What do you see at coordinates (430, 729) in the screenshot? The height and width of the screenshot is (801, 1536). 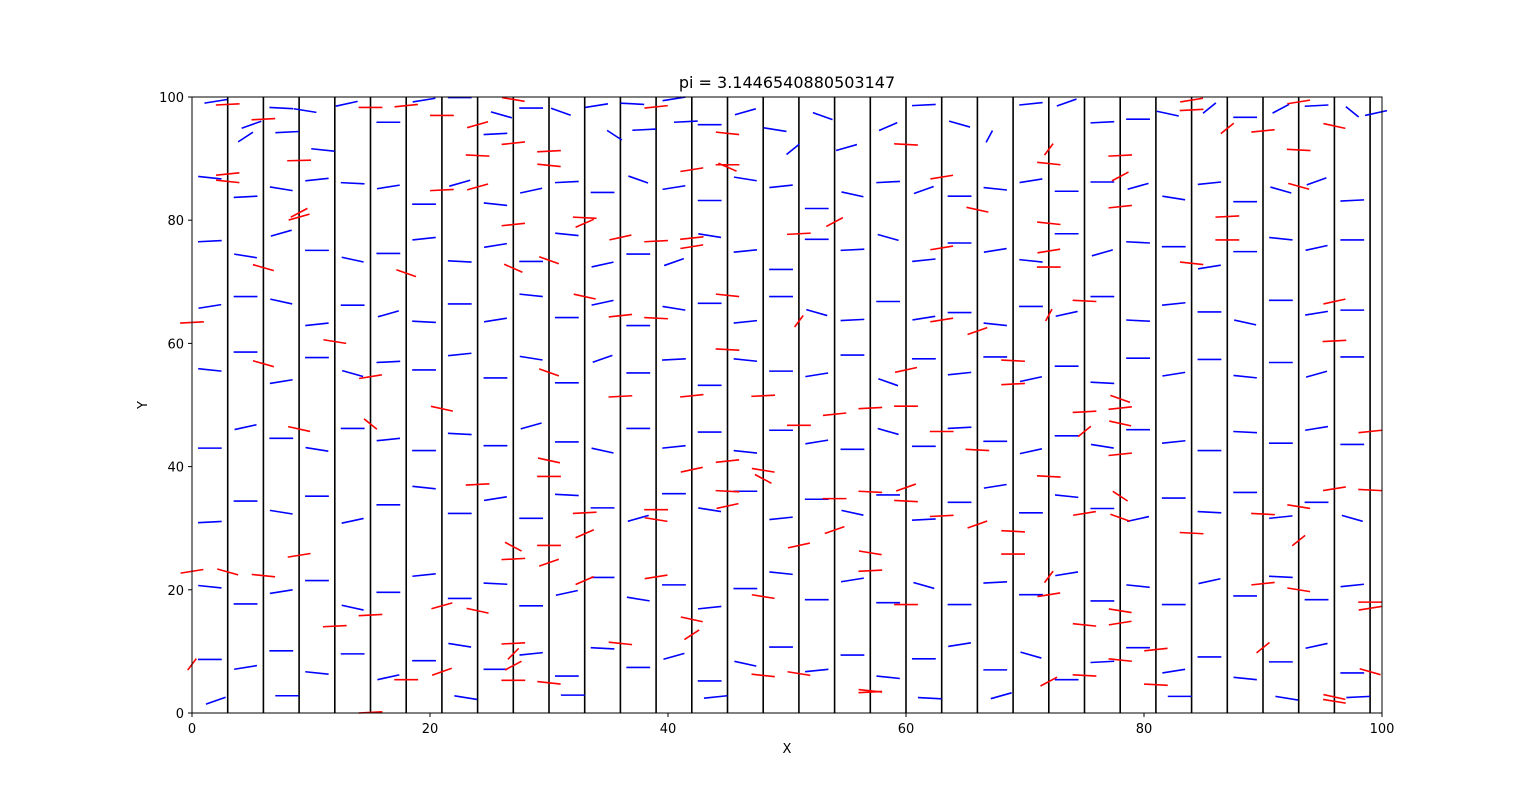 I see `x-tick-label: 20` at bounding box center [430, 729].